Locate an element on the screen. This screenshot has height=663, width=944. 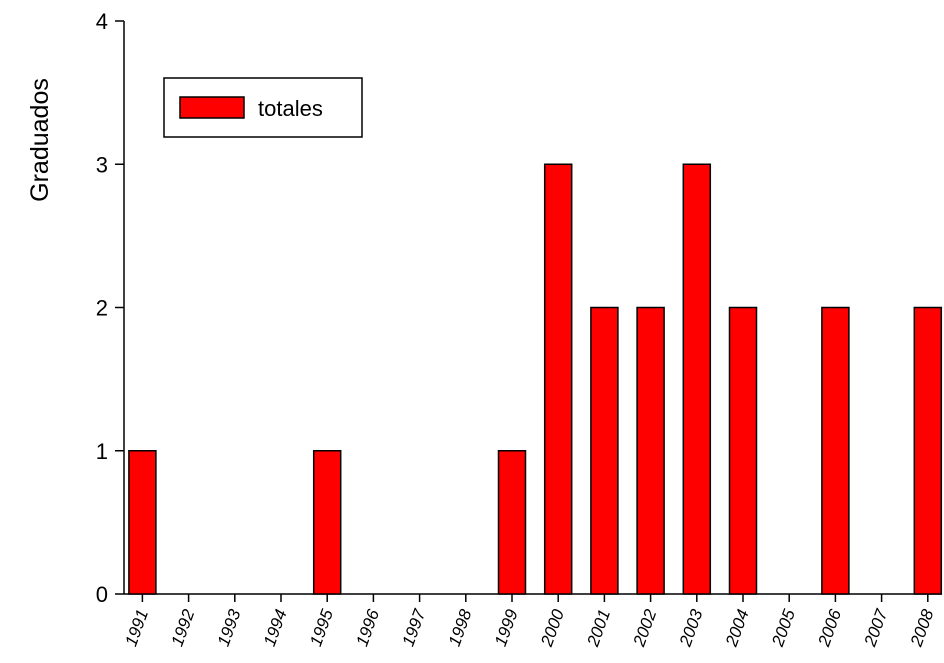
x-tick-label-2003: 2003 is located at coordinates (690, 627).